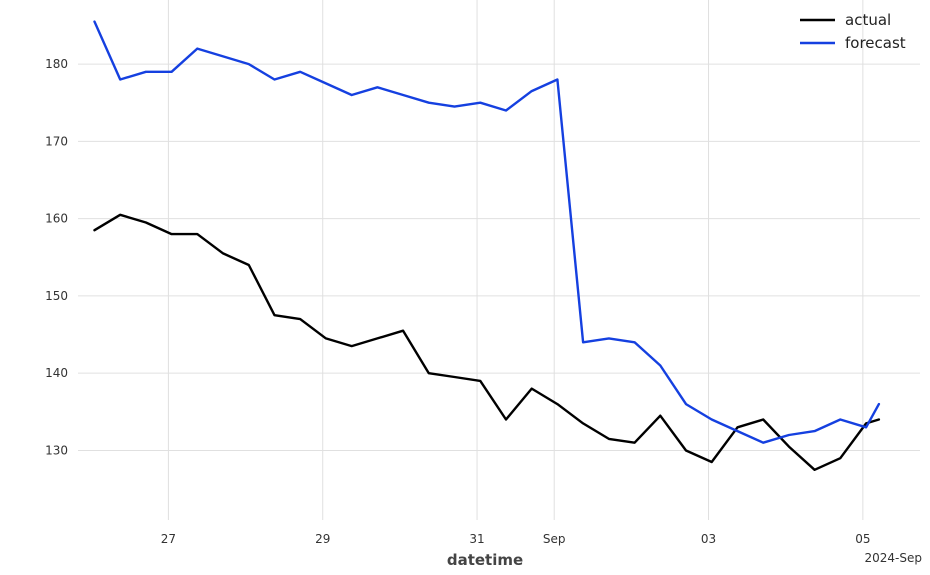  Describe the element at coordinates (485, 560) in the screenshot. I see `x-axis-label: datetime` at that location.